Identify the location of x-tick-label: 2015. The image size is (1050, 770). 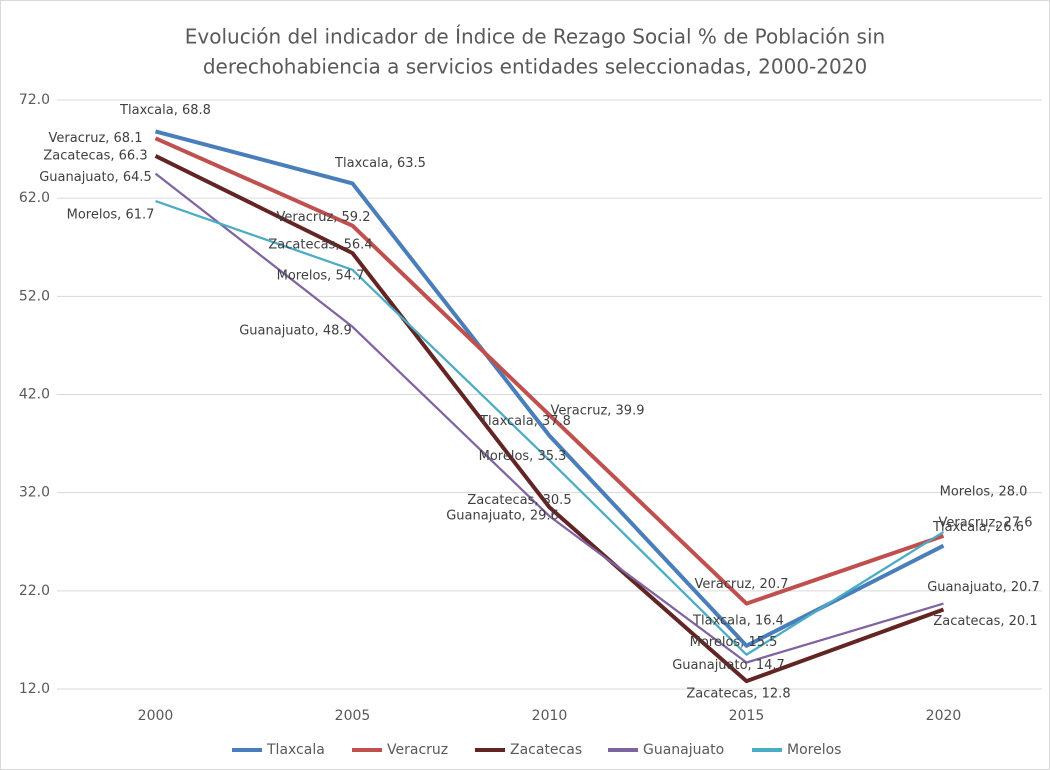
(747, 716).